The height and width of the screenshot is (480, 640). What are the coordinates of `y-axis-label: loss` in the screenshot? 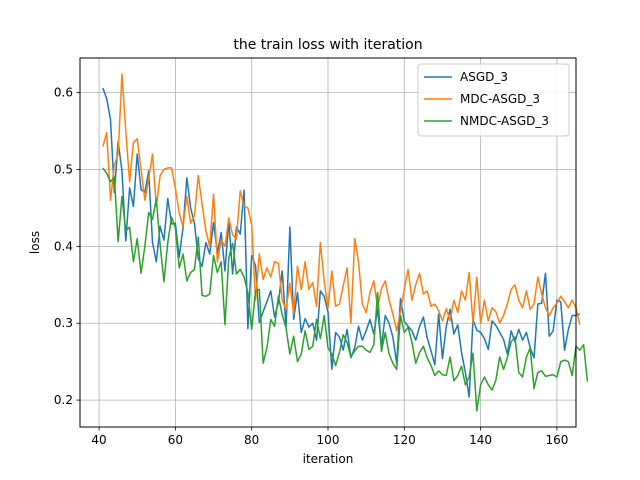 It's located at (35, 242).